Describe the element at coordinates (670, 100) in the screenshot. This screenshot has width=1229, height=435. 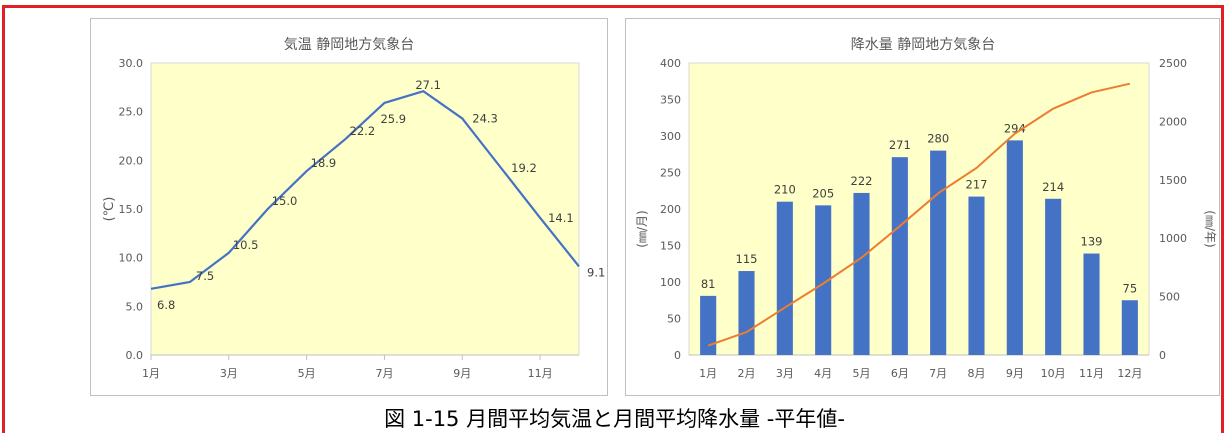
I see `precipitation-y-tick-label: 350` at that location.